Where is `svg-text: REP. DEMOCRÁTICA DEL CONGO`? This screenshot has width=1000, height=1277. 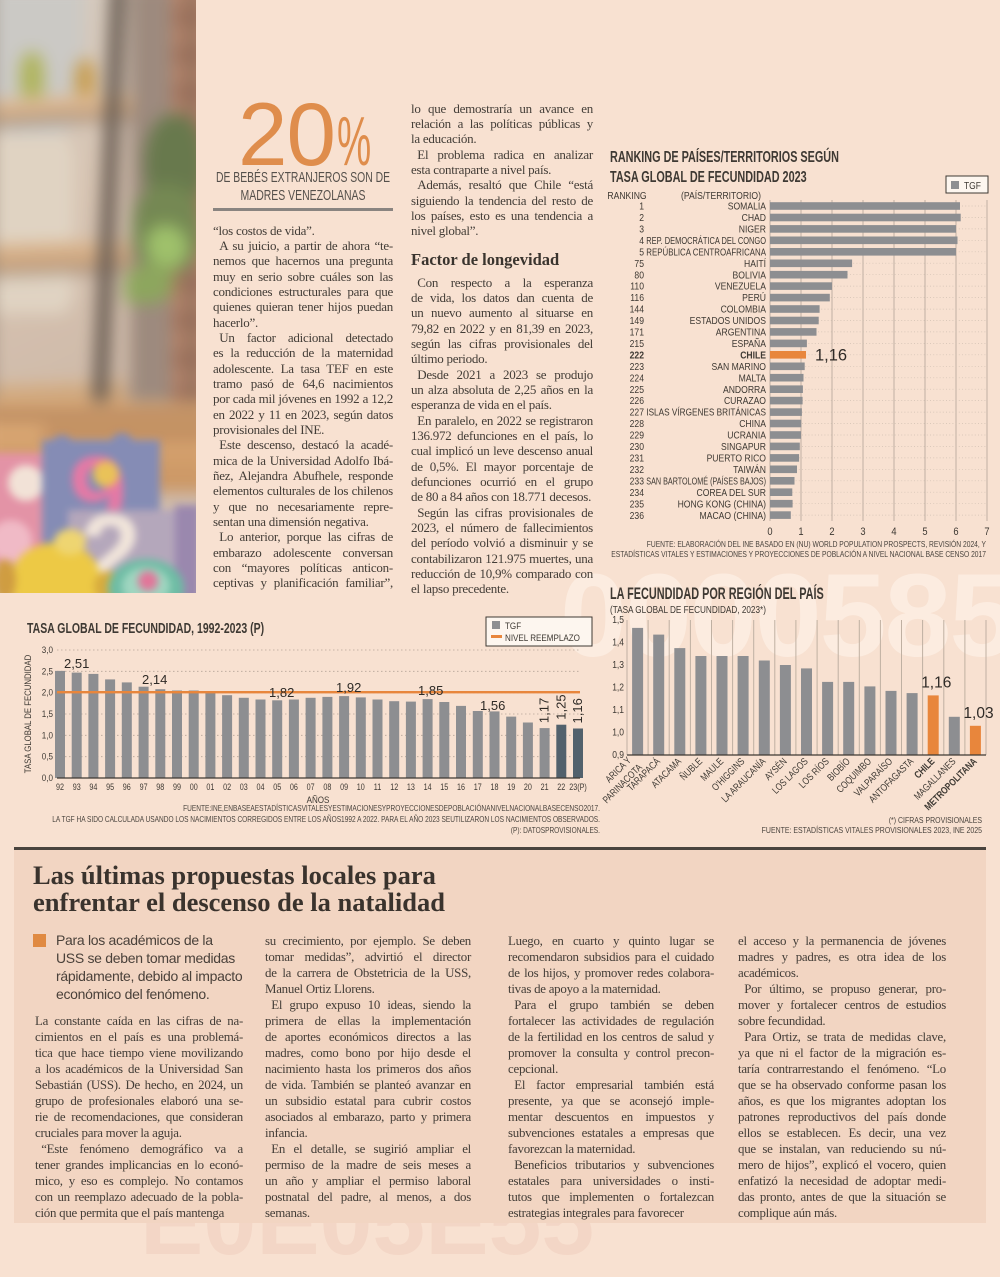
svg-text: REP. DEMOCRÁTICA DEL CONGO is located at coordinates (706, 241).